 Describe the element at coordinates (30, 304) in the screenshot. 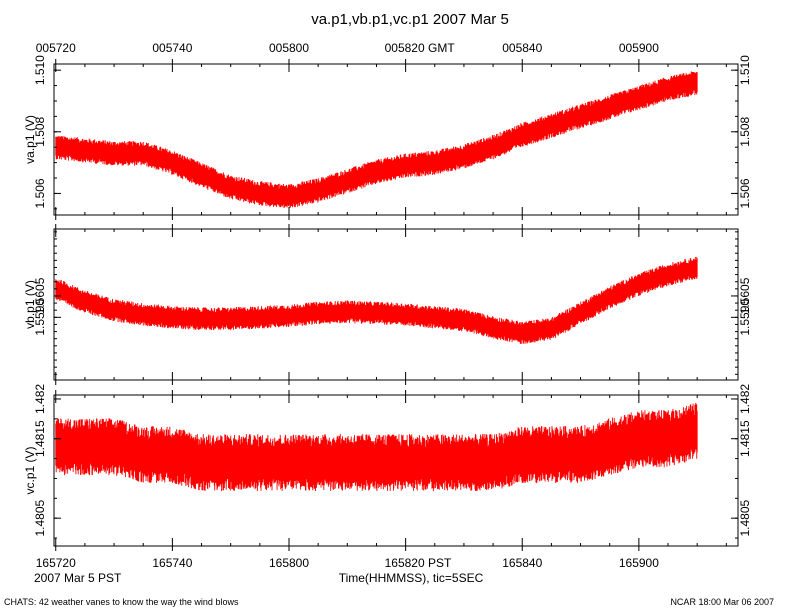

I see `y-axis-label-vb.p1: vb.p1 (V)` at that location.